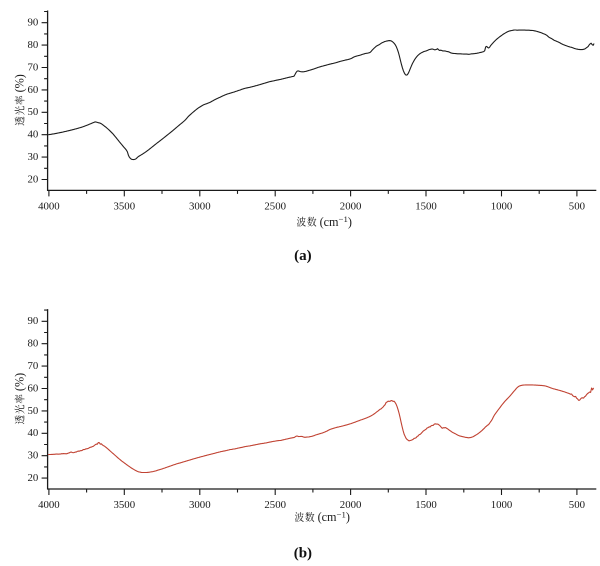  I want to click on svg-text: (a), so click(303, 256).